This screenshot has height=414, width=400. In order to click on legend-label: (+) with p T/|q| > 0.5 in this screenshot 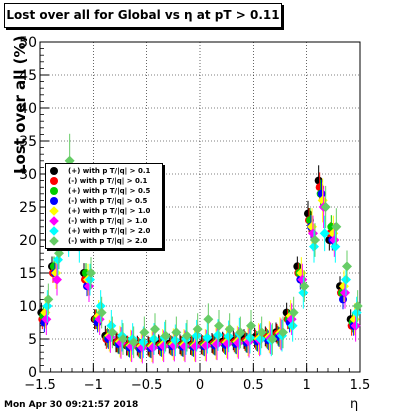, I will do `click(109, 191)`.